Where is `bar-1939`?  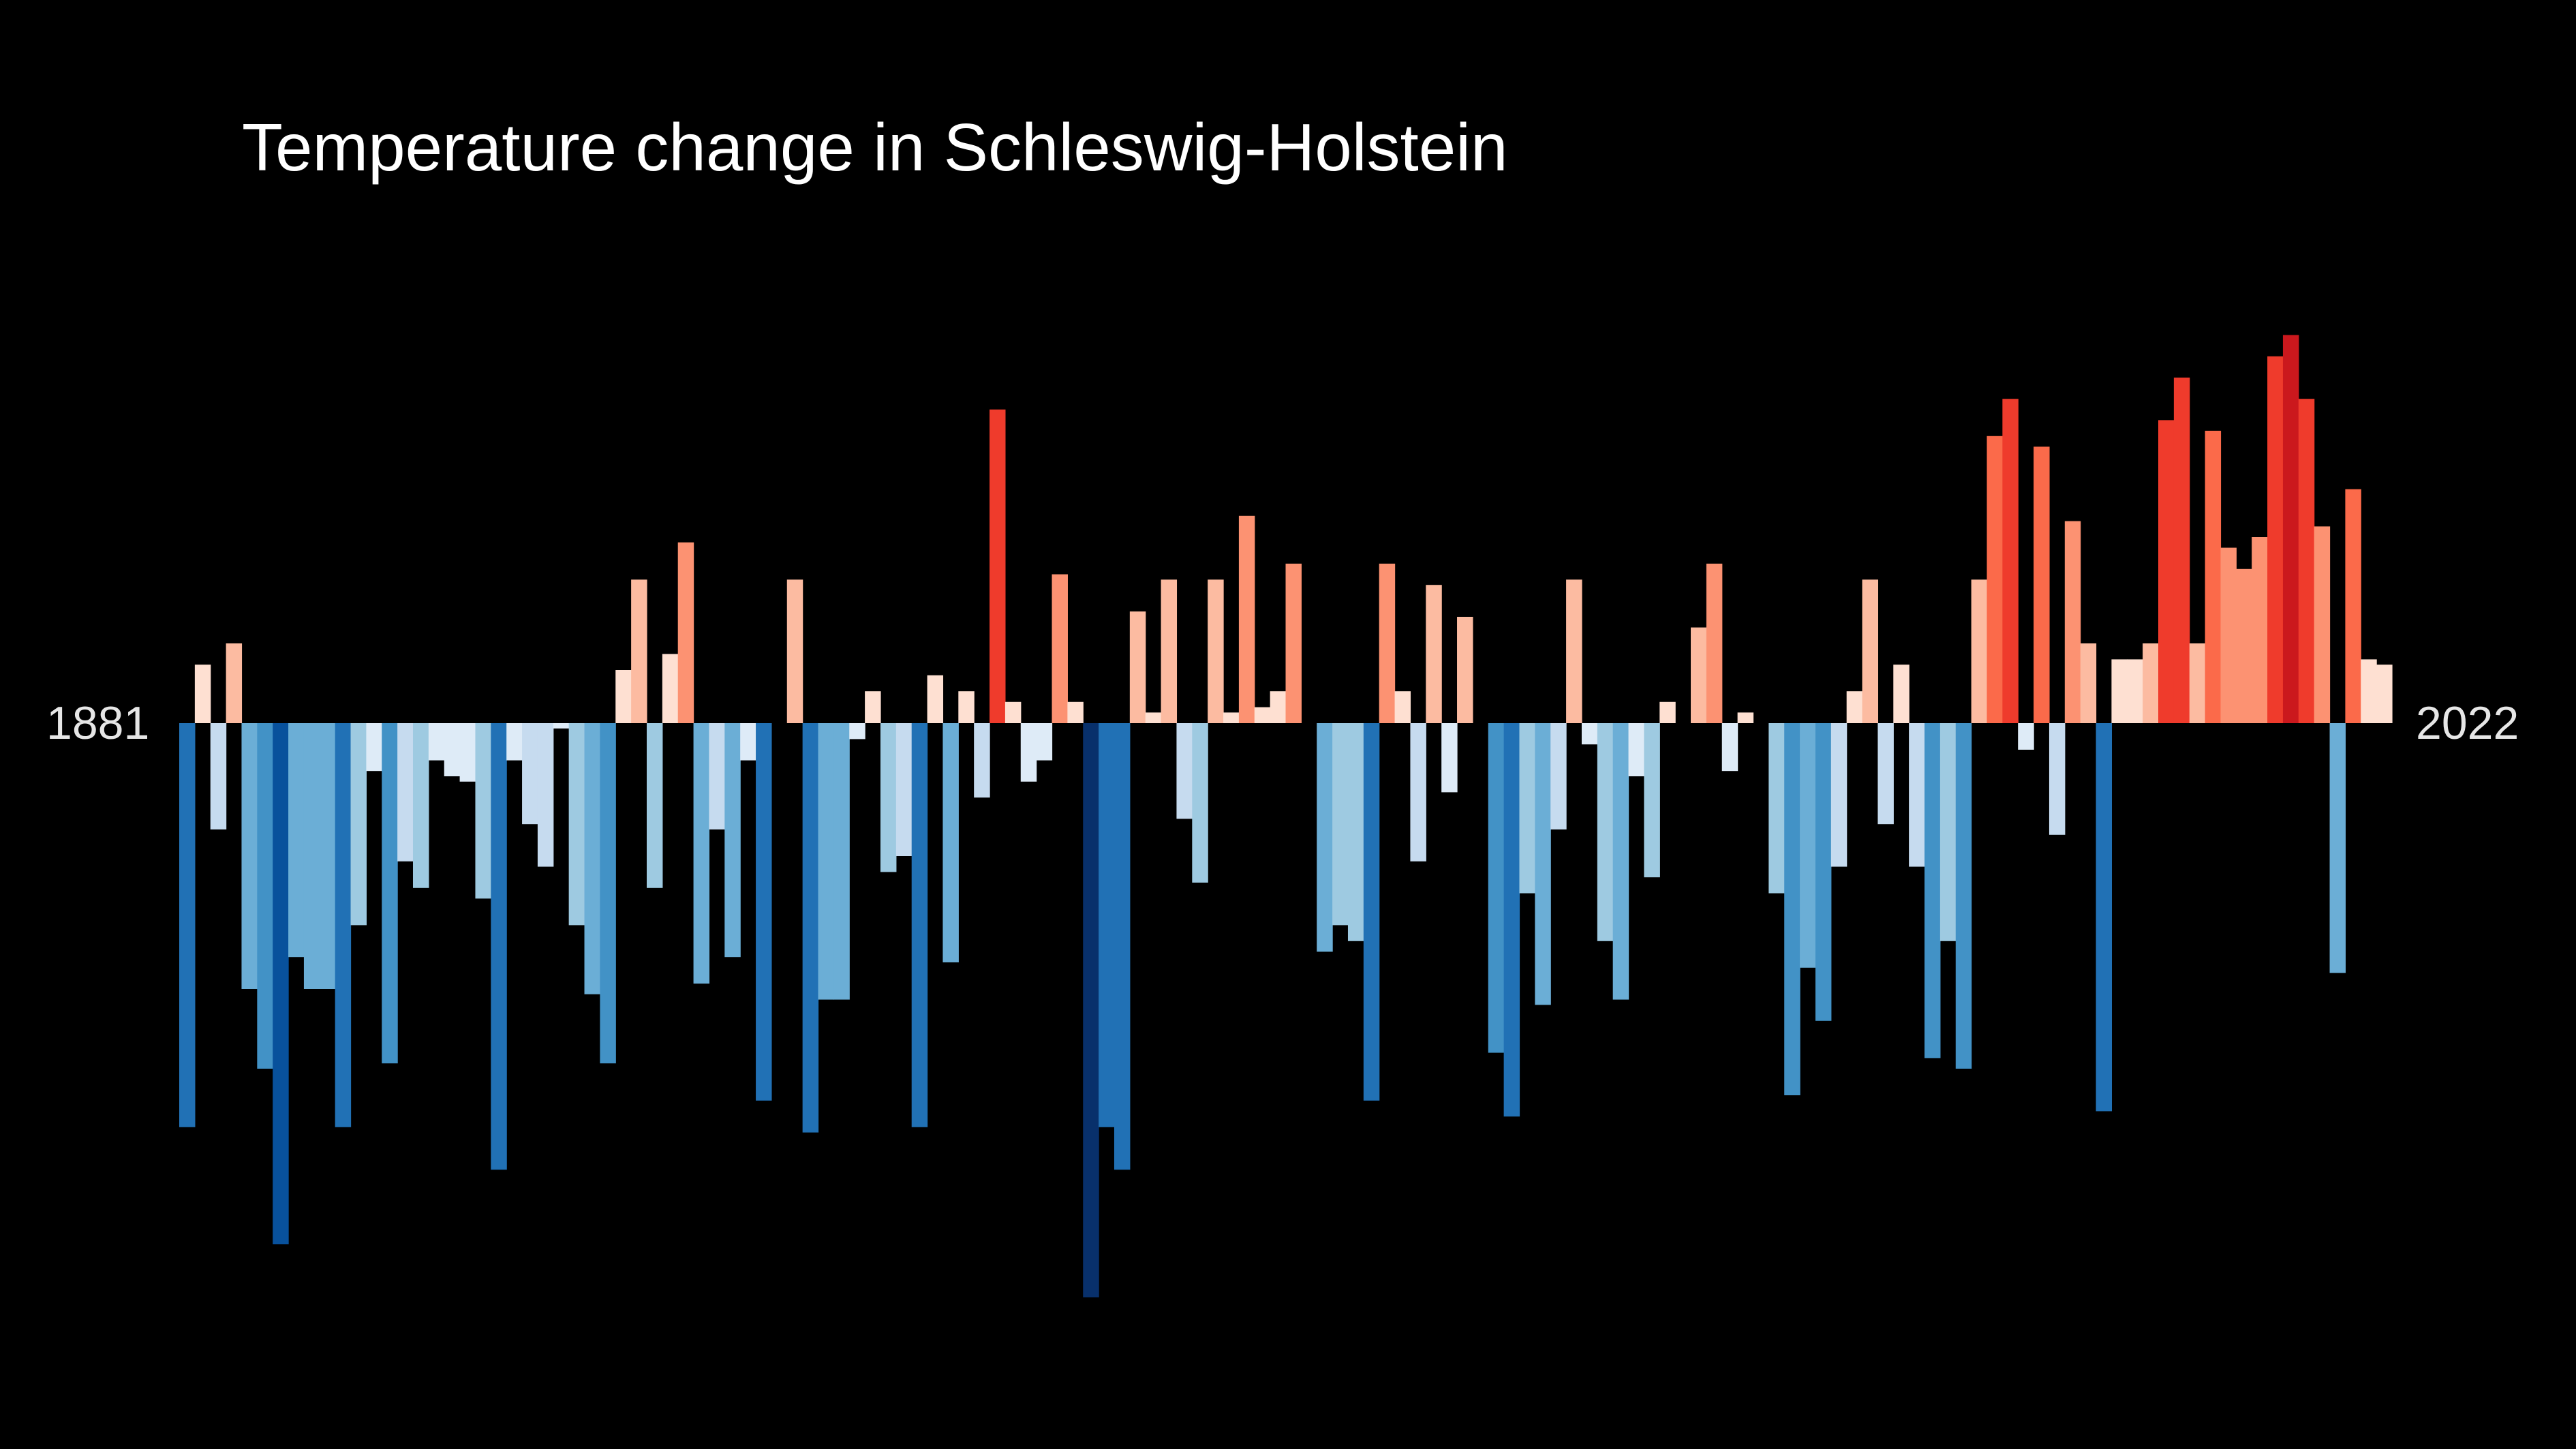 bar-1939 is located at coordinates (1091, 1011).